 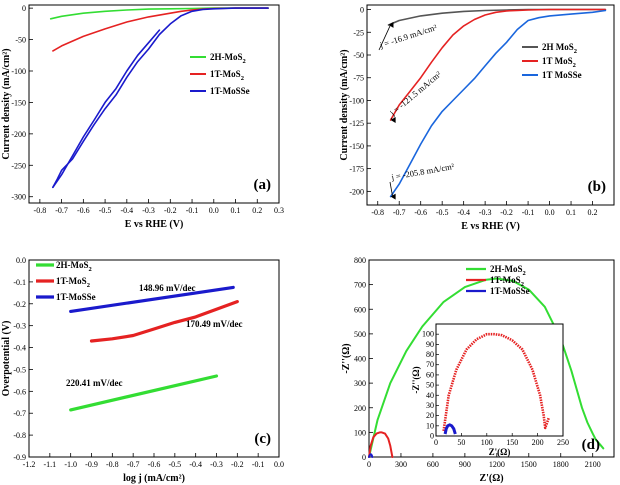 I want to click on inset-x-tick-label: 250, so click(x=563, y=442).